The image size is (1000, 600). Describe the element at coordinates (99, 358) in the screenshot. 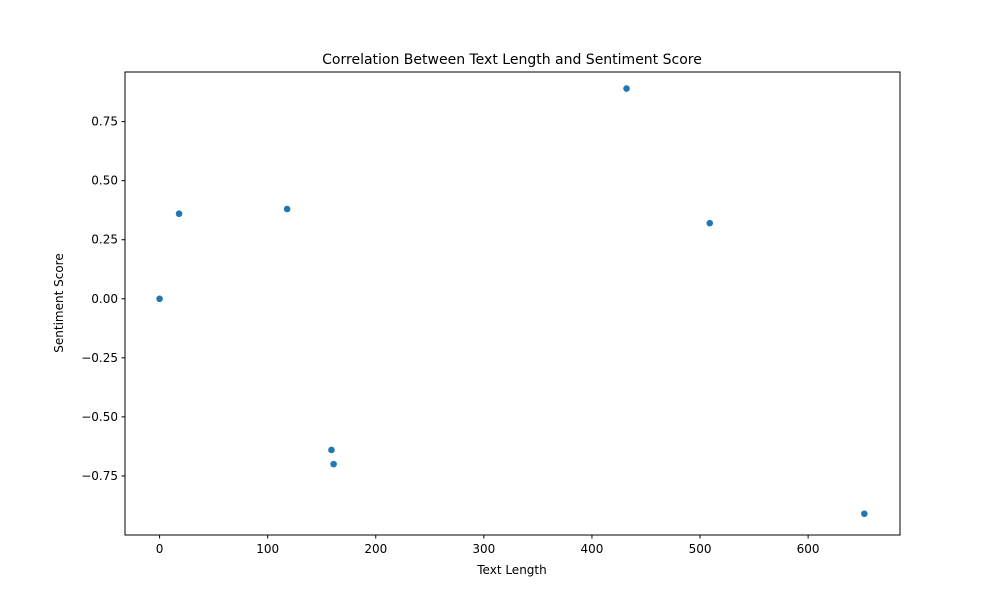

I see `y-tick-label: −0.25` at that location.